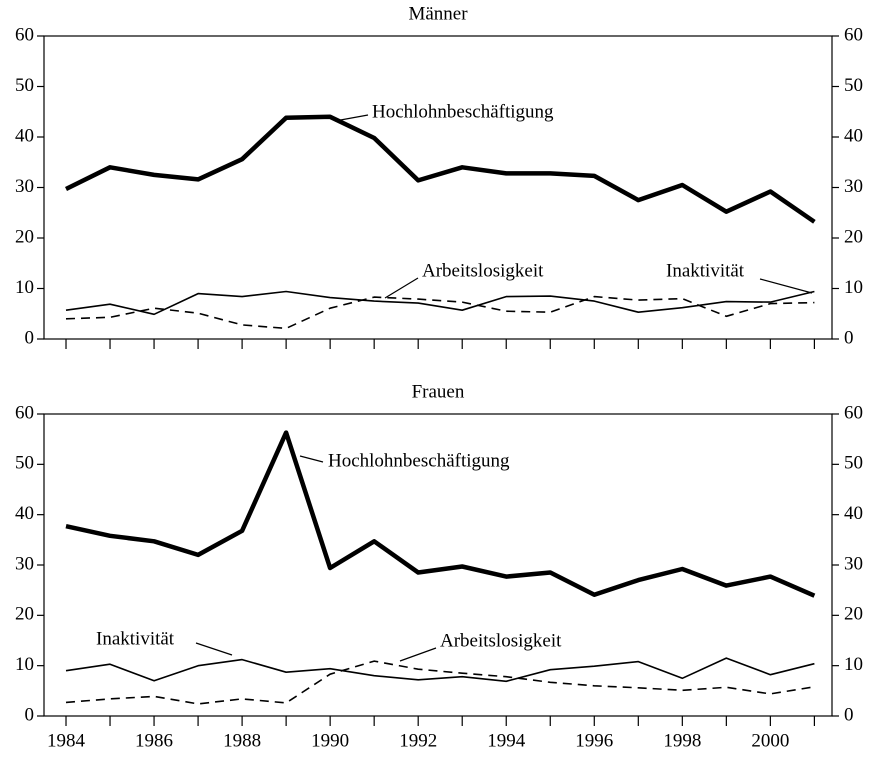  I want to click on x-tick-label: 1990, so click(330, 740).